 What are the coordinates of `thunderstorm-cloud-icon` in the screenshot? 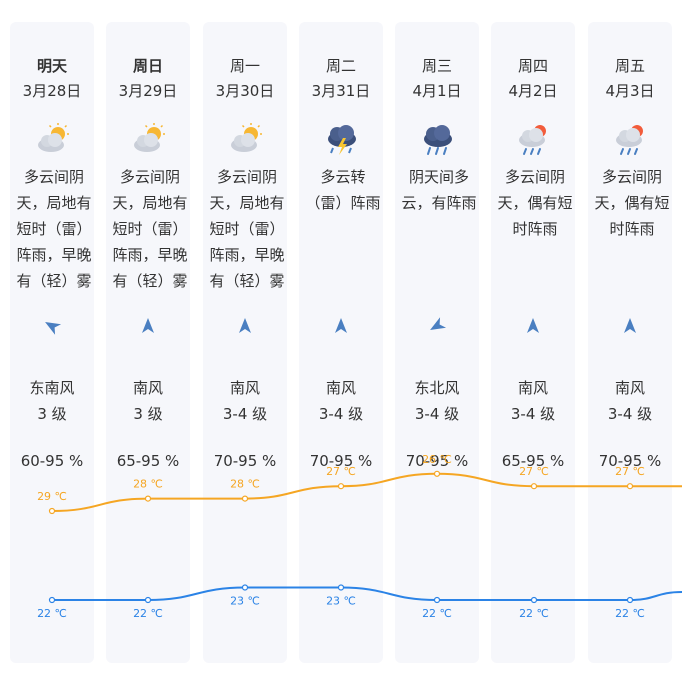 It's located at (342, 140).